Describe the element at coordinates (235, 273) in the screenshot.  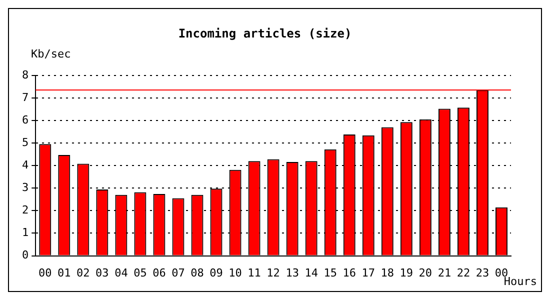
I see `x-tick-label: 10` at that location.